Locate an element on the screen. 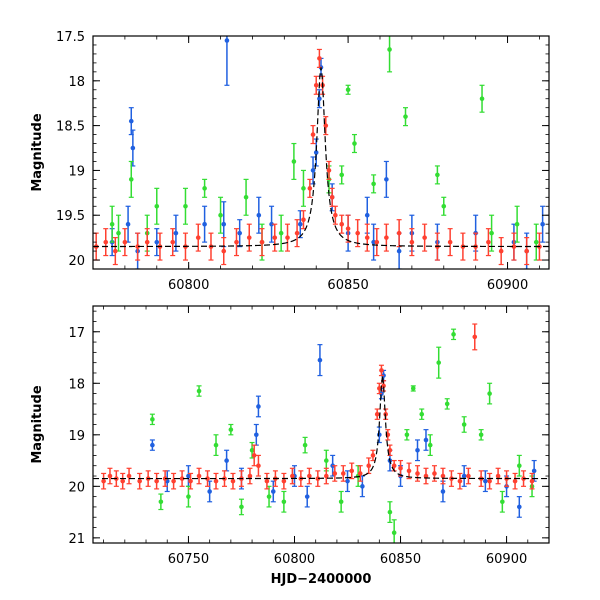 The height and width of the screenshot is (600, 600). y-tick-label: 19 is located at coordinates (76, 171).